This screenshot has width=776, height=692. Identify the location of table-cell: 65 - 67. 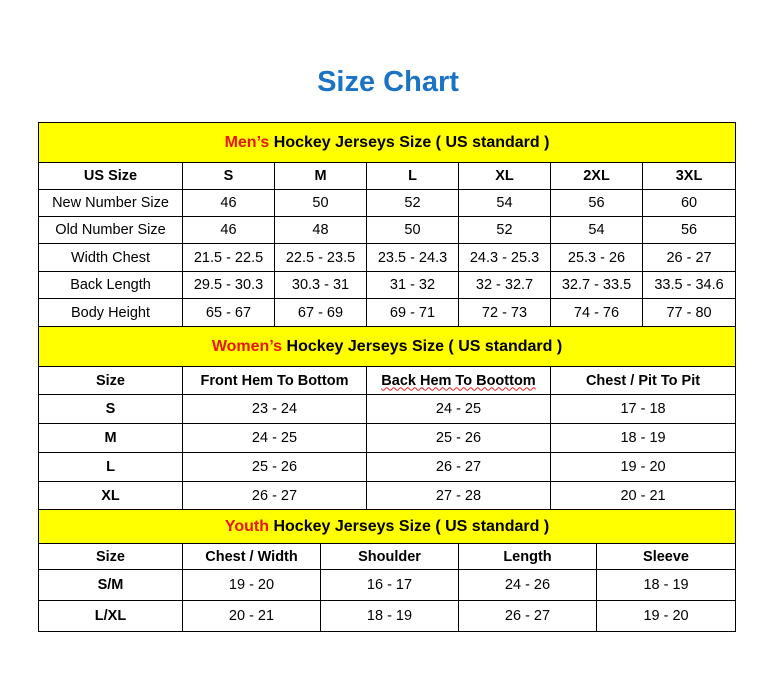
(228, 312).